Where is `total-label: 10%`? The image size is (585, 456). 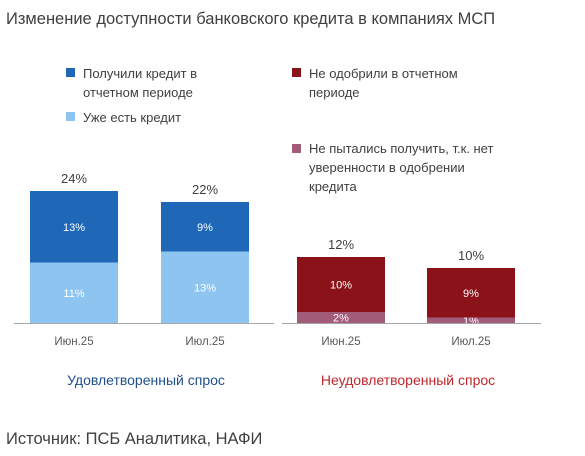 total-label: 10% is located at coordinates (471, 255).